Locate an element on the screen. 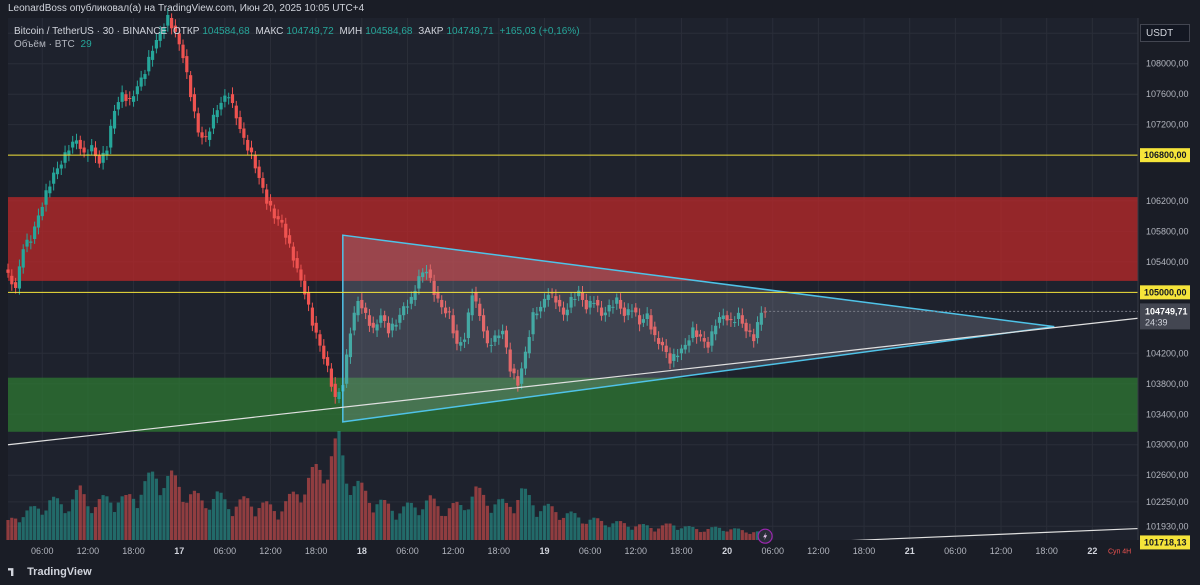  time-tick-label: 18:00 is located at coordinates (864, 551).